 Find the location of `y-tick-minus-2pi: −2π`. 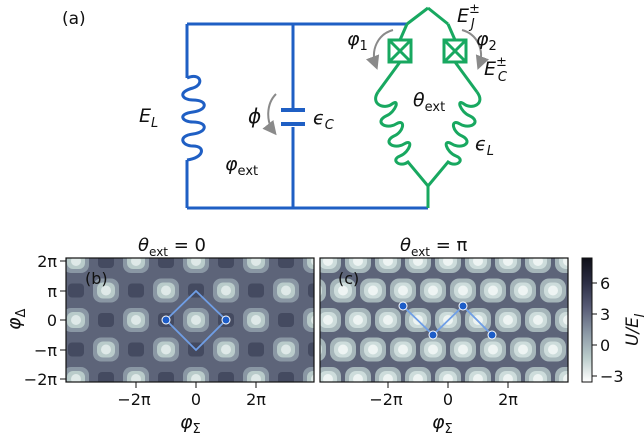

y-tick-minus-2pi: −2π is located at coordinates (41, 379).